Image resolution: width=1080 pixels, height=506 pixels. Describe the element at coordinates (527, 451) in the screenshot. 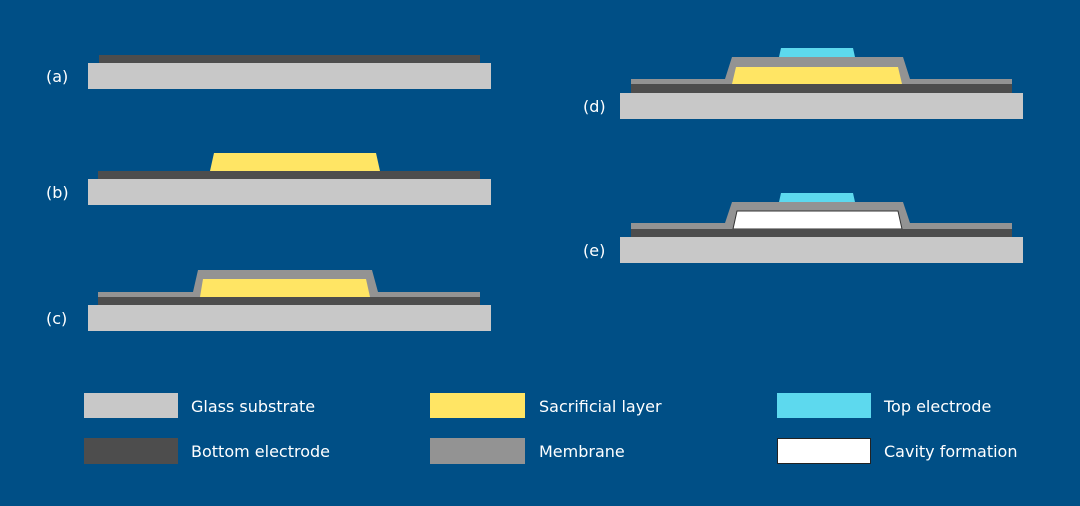

I see `legend-item-membrane: Membrane` at that location.